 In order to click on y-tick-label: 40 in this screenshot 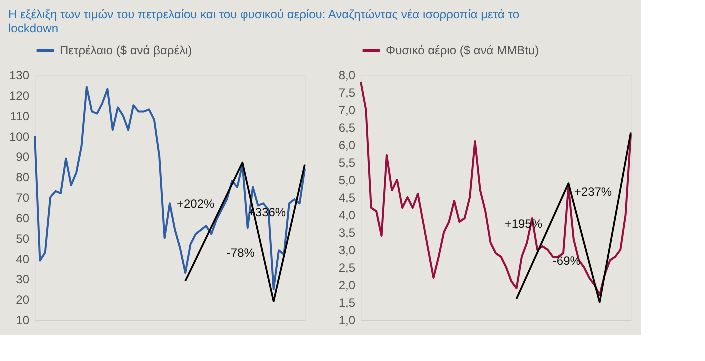, I will do `click(23, 259)`.